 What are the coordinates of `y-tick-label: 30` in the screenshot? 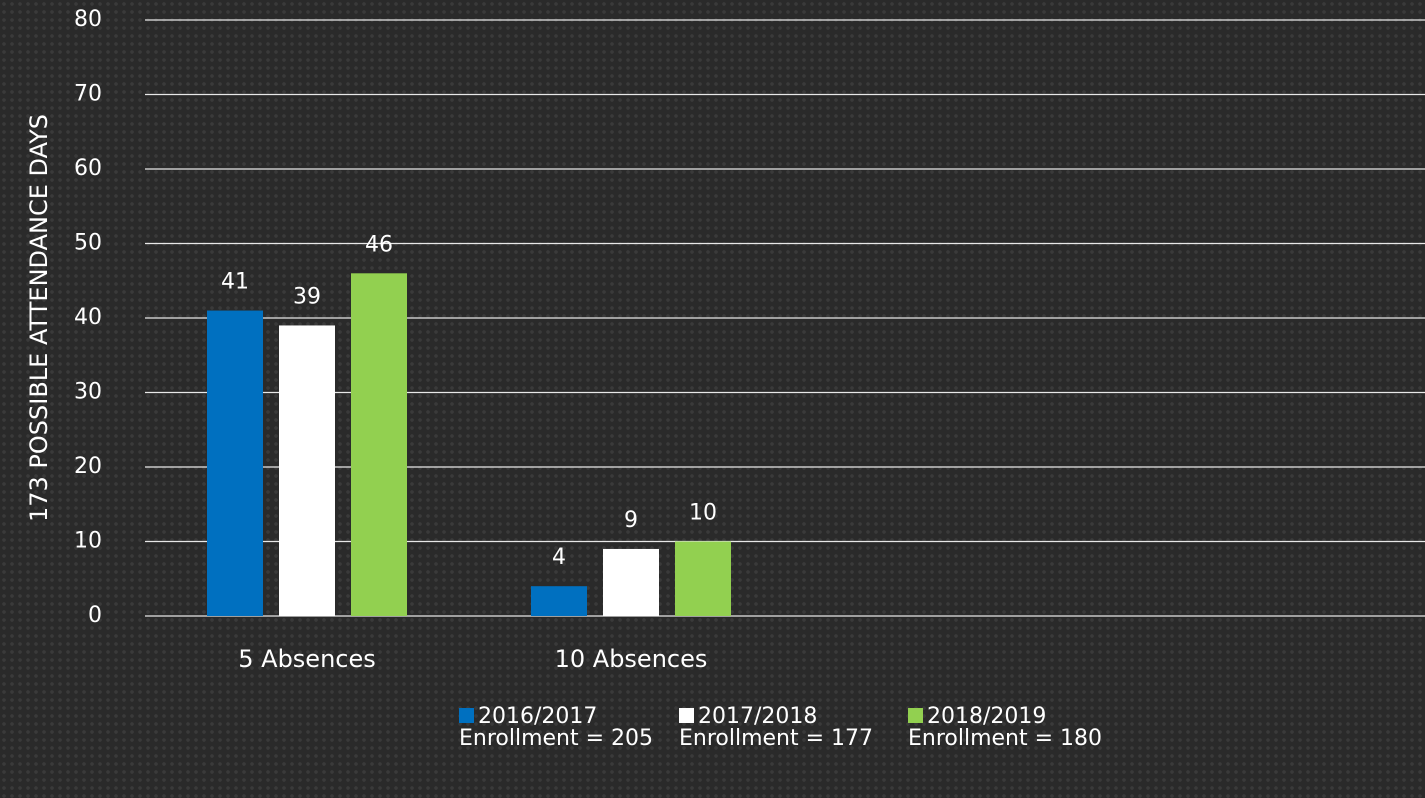 It's located at (88, 392).